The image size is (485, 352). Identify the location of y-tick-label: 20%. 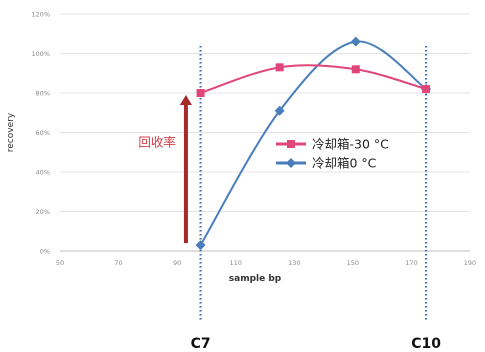
(43, 212).